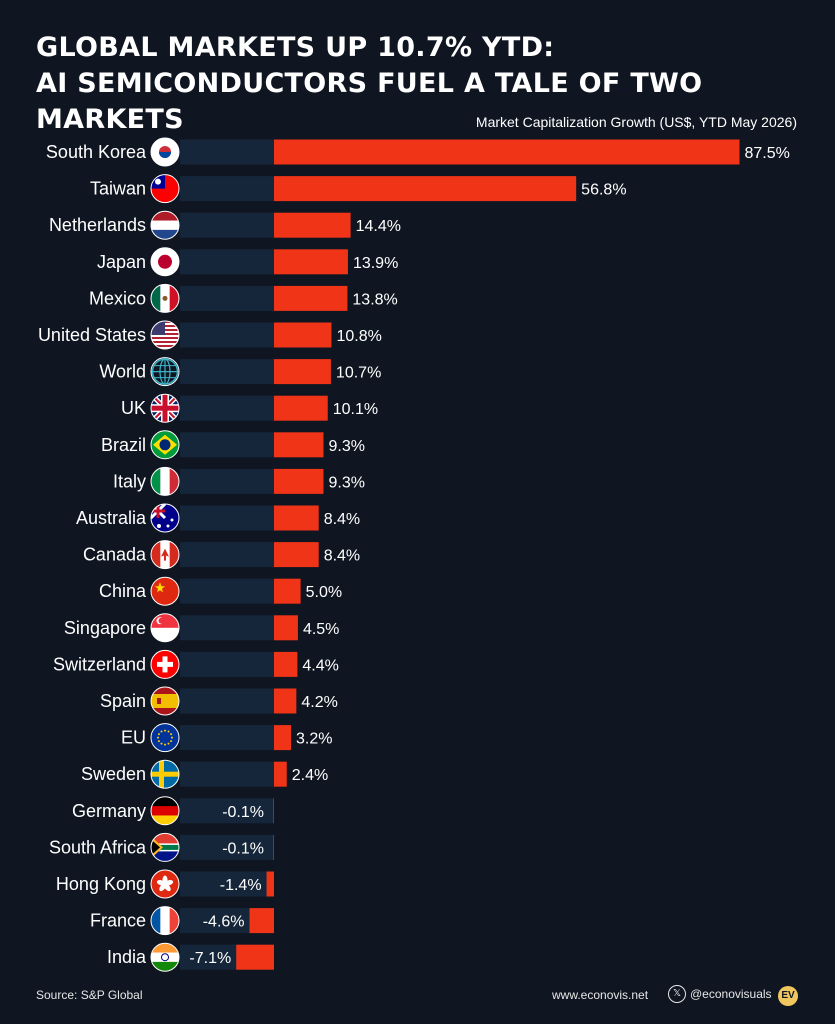 The image size is (835, 1024). What do you see at coordinates (600, 995) in the screenshot?
I see `website-link: www.econovis.net` at bounding box center [600, 995].